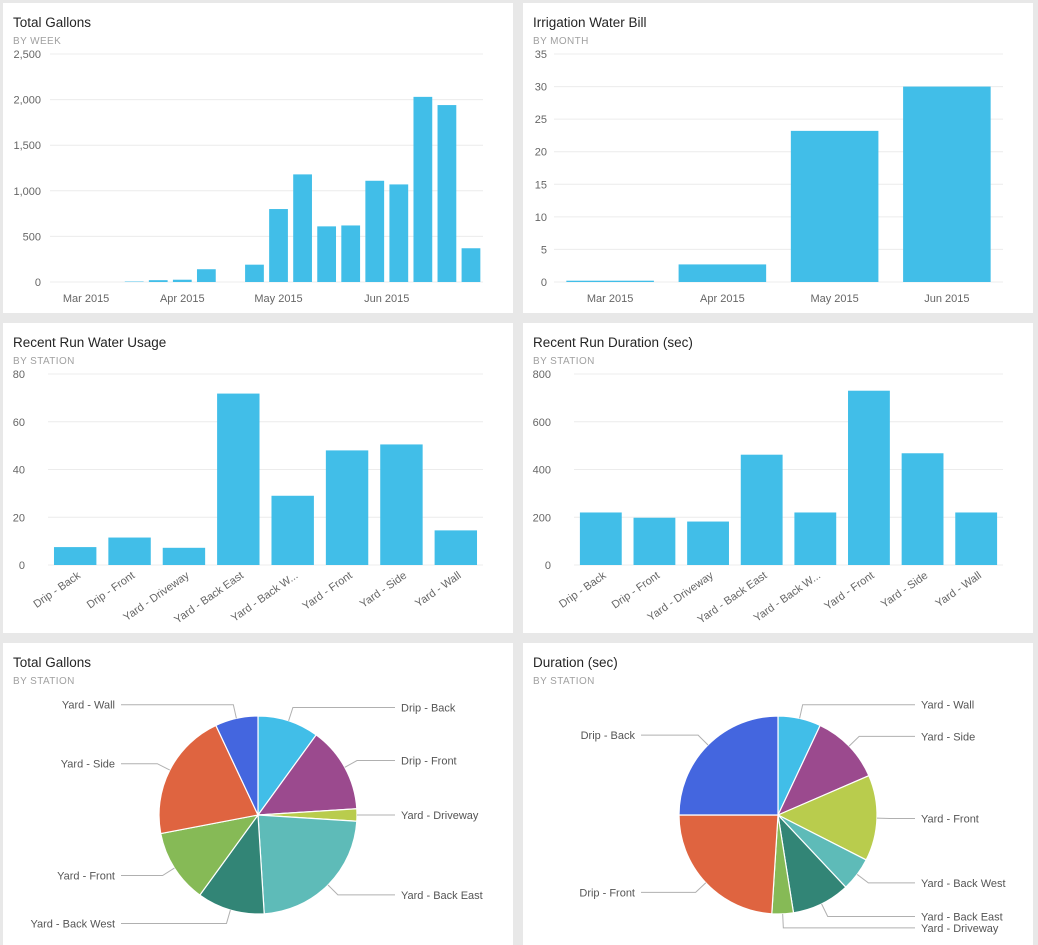 The height and width of the screenshot is (945, 1038). I want to click on y-tick-label: 60, so click(19, 423).